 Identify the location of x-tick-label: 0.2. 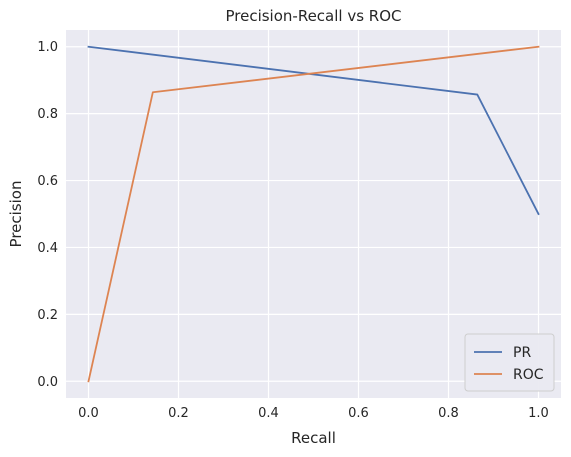
(178, 413).